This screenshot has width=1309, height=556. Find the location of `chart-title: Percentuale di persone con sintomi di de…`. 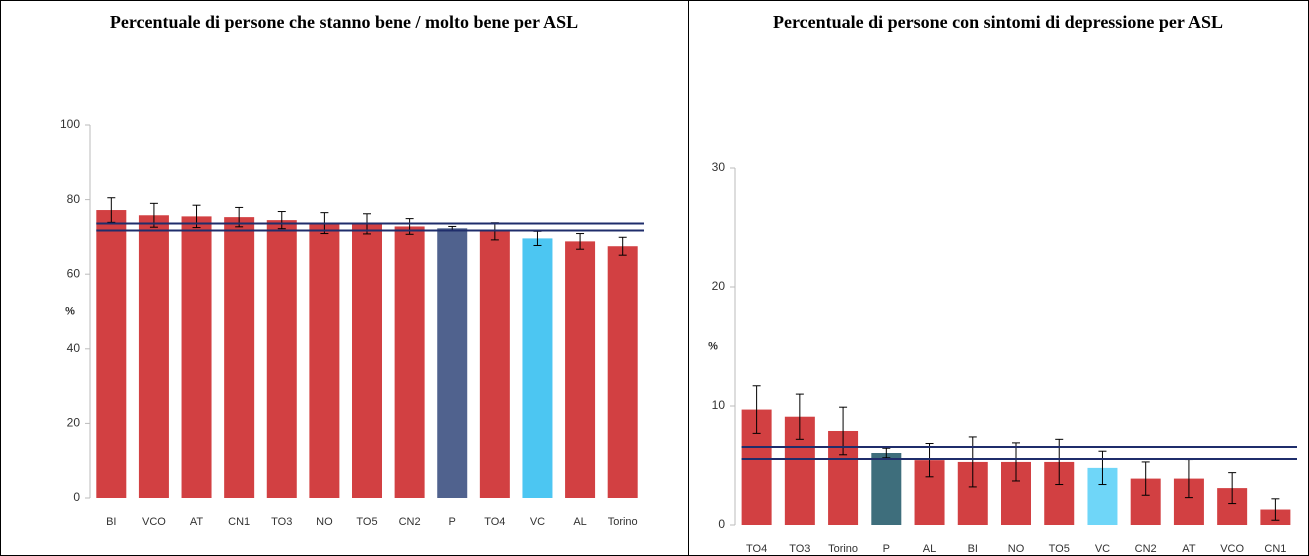

chart-title: Percentuale di persone con sintomi di de… is located at coordinates (998, 22).